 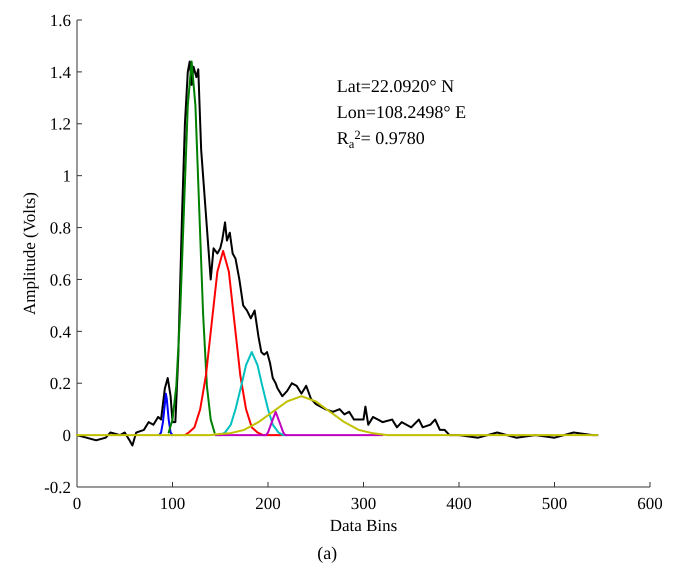 I want to click on y-tick-label: 1.6, so click(x=60, y=20).